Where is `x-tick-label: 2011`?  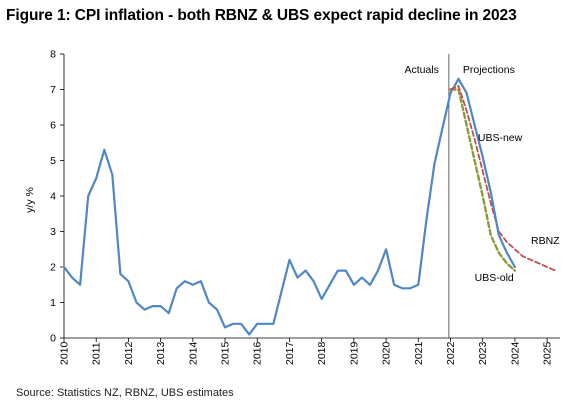 x-tick-label: 2011 is located at coordinates (97, 353).